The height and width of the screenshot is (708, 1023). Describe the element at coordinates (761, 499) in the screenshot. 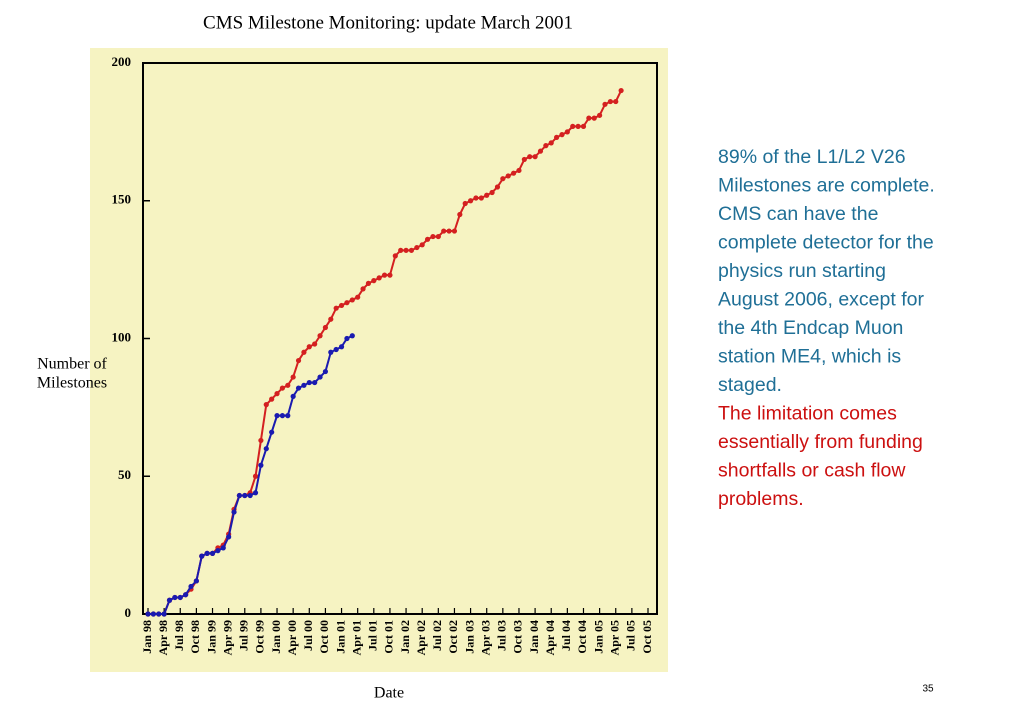

I see `note-text: problems.` at that location.